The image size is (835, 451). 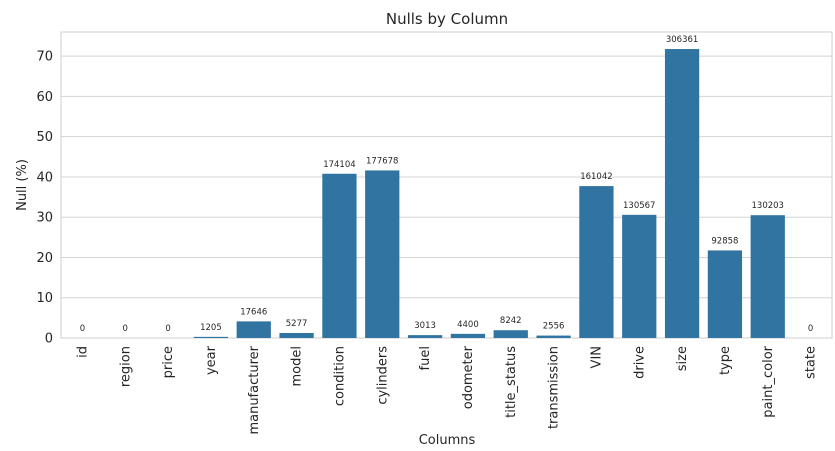 I want to click on data-label: 17646, so click(x=253, y=312).